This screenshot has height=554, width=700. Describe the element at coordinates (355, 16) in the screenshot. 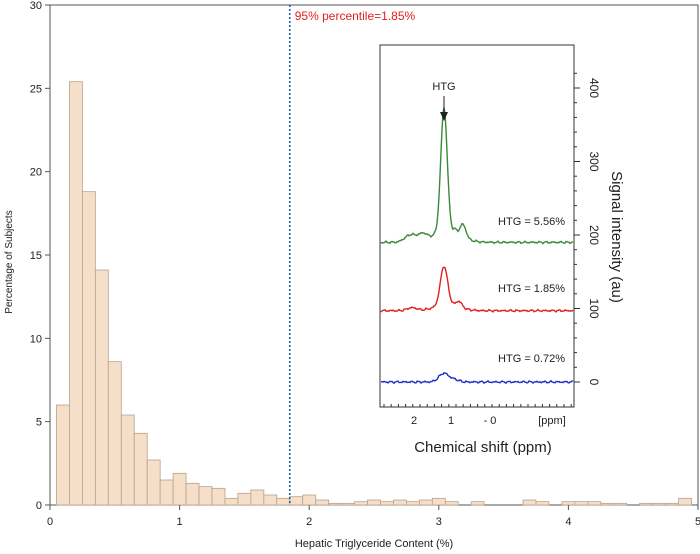

I see `reference-line-label: 95% percentile=1.85%` at that location.